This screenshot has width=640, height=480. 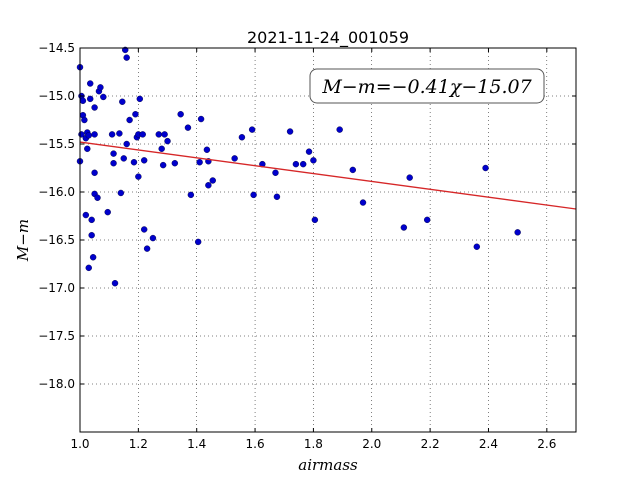 I want to click on annotation-text: M−m=−0.41χ−15.07, so click(x=426, y=87).